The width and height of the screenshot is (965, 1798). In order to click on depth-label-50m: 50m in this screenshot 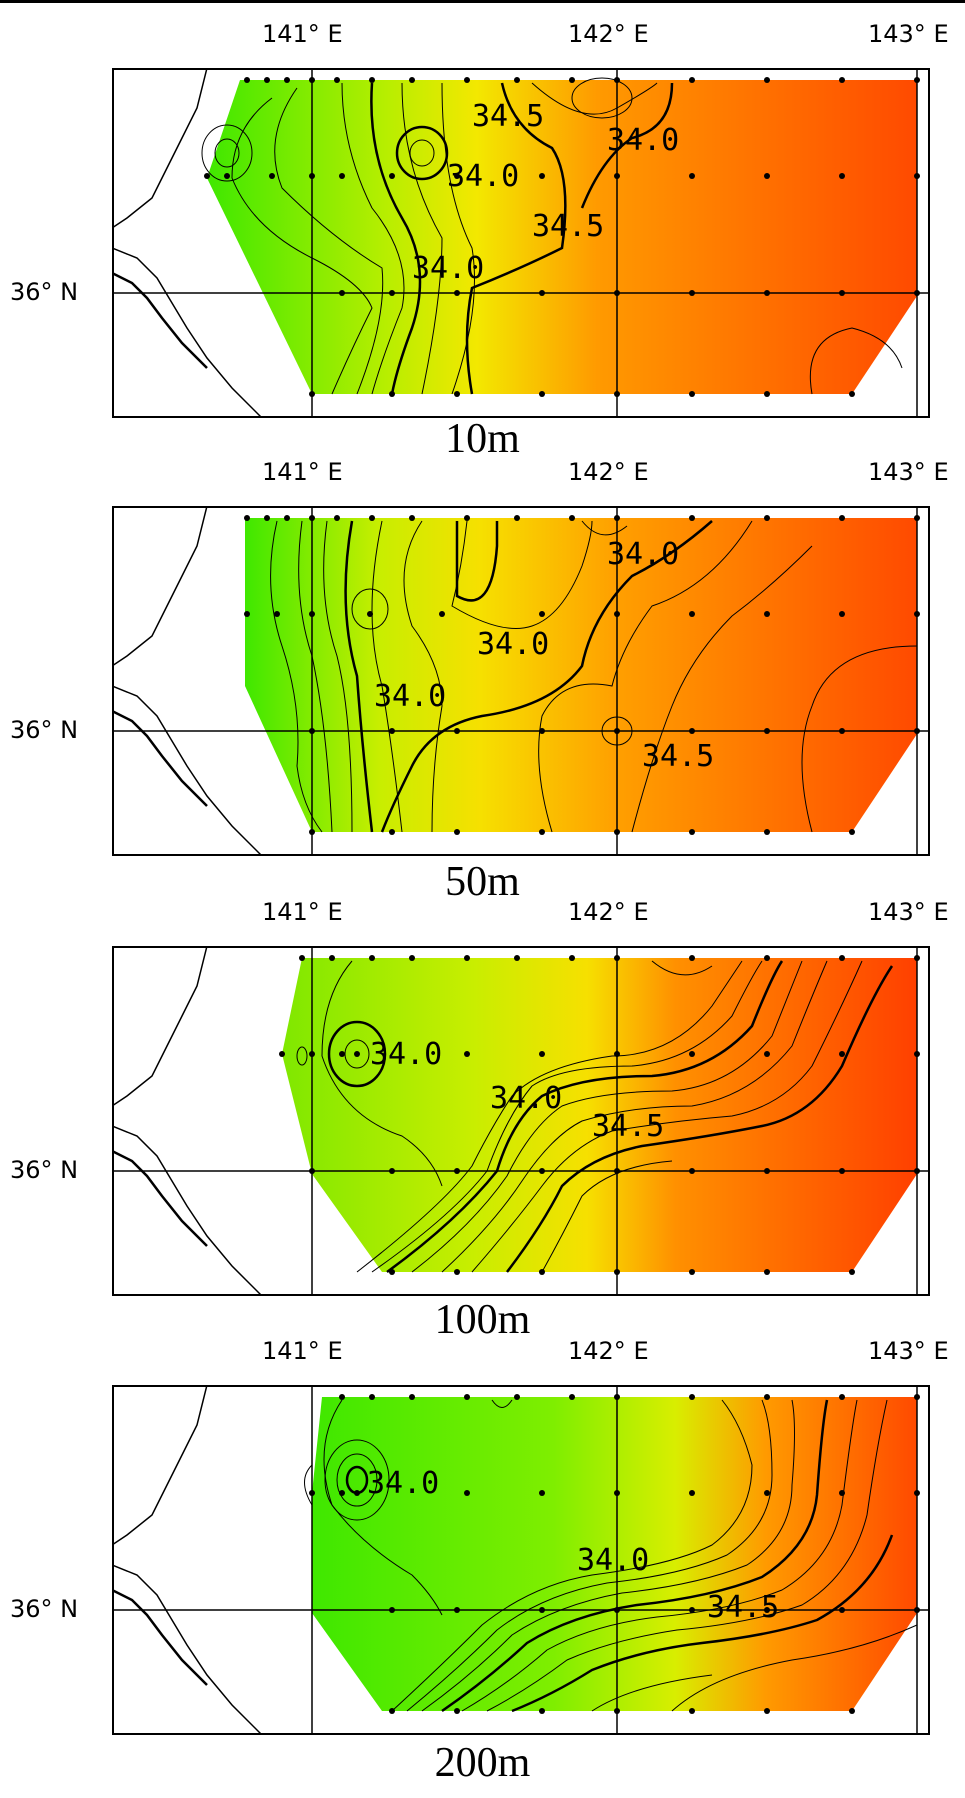, I will do `click(482, 882)`.